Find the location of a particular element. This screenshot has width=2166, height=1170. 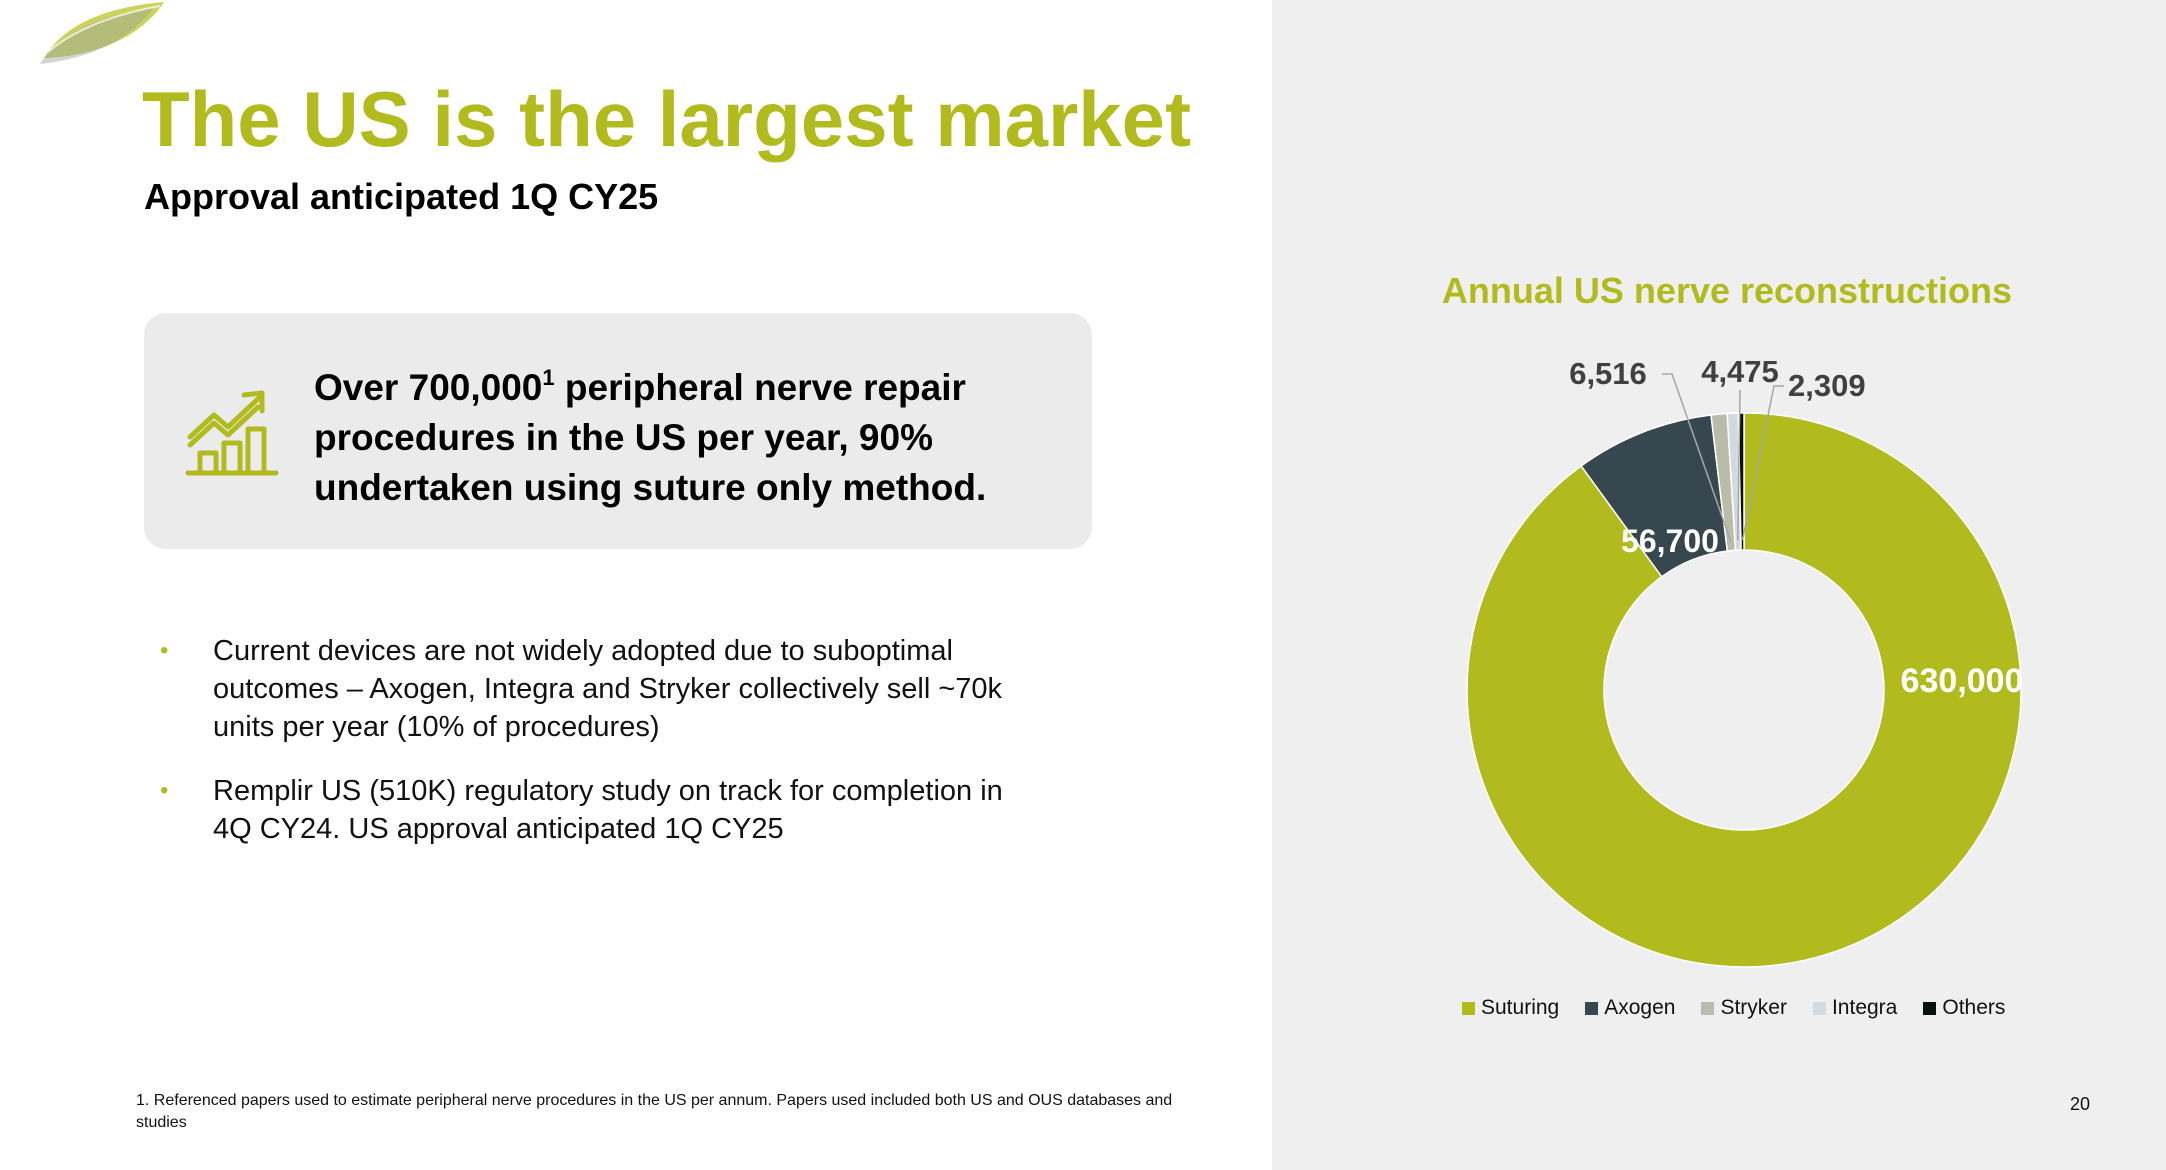

page-number: 20 is located at coordinates (2080, 1104).